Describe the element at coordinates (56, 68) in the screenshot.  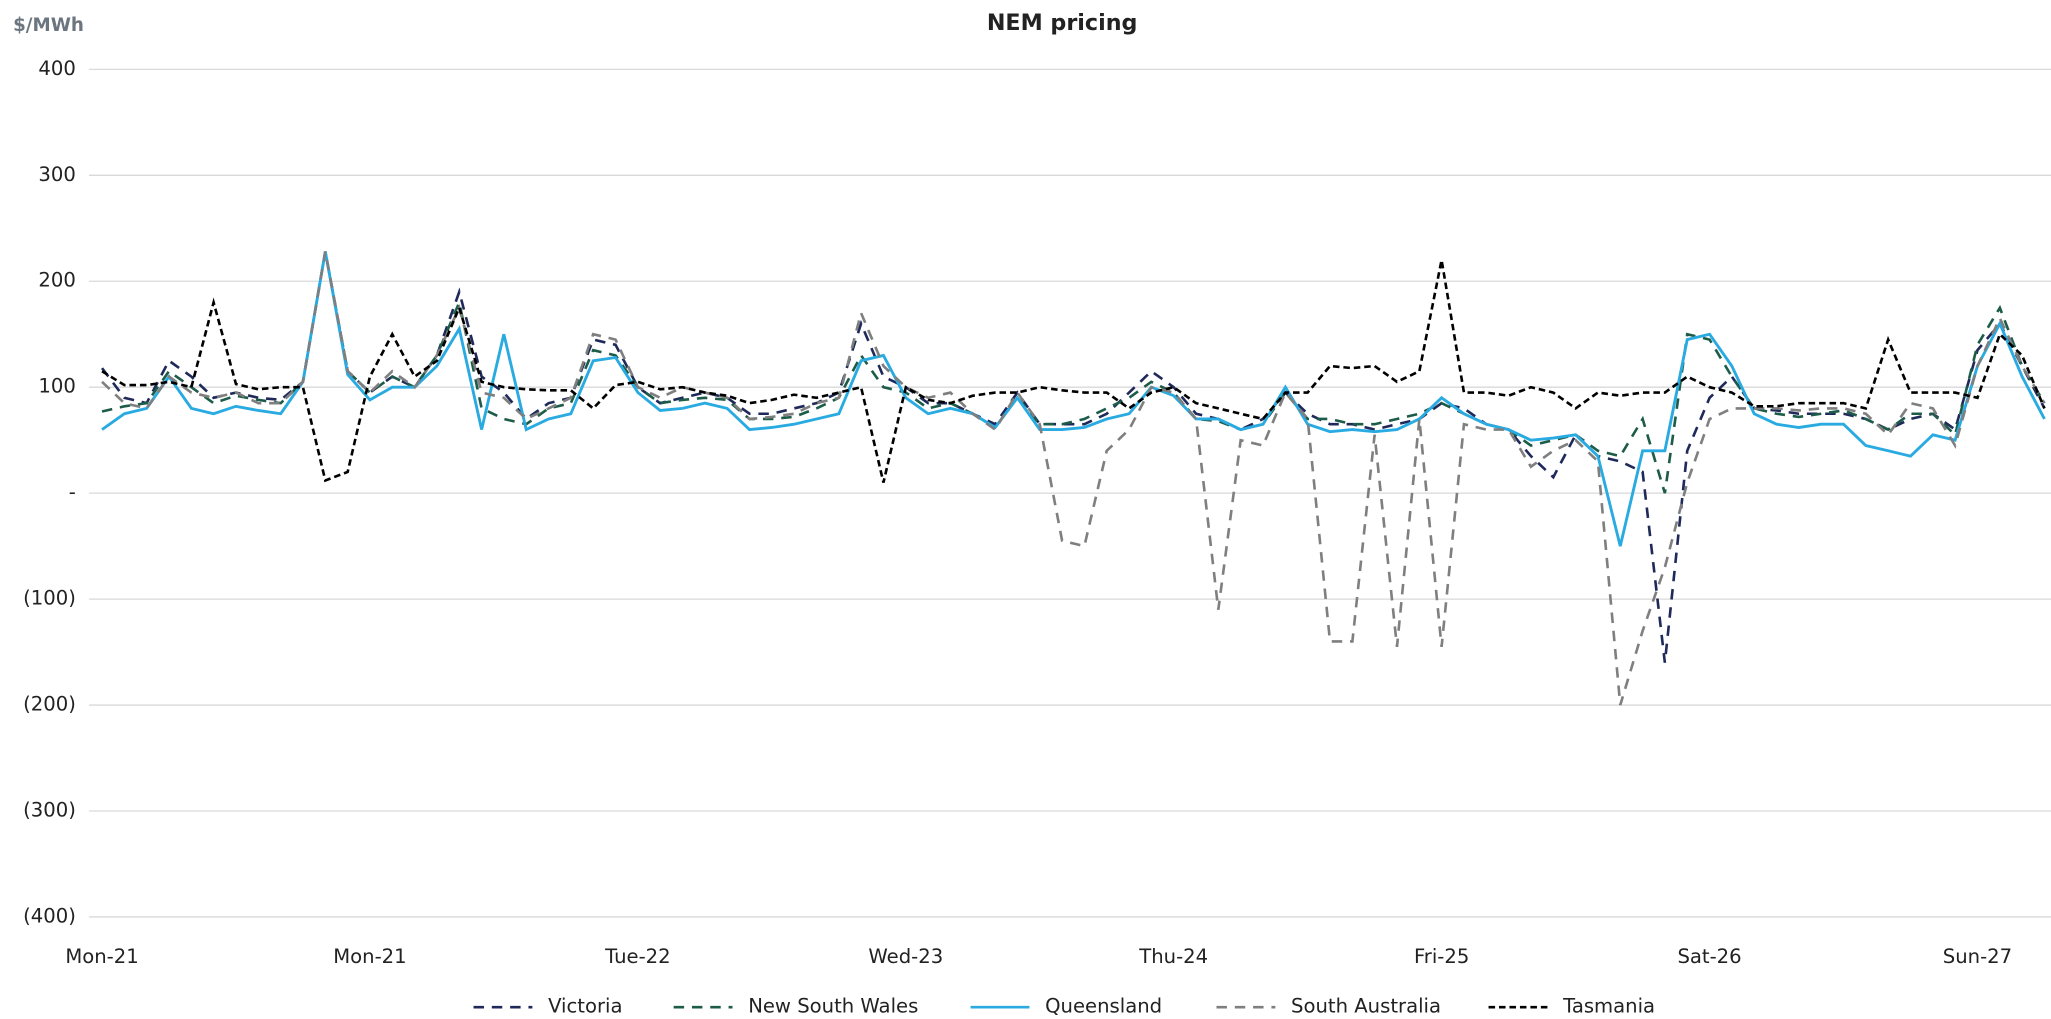
I see `y-tick-label: 400` at that location.